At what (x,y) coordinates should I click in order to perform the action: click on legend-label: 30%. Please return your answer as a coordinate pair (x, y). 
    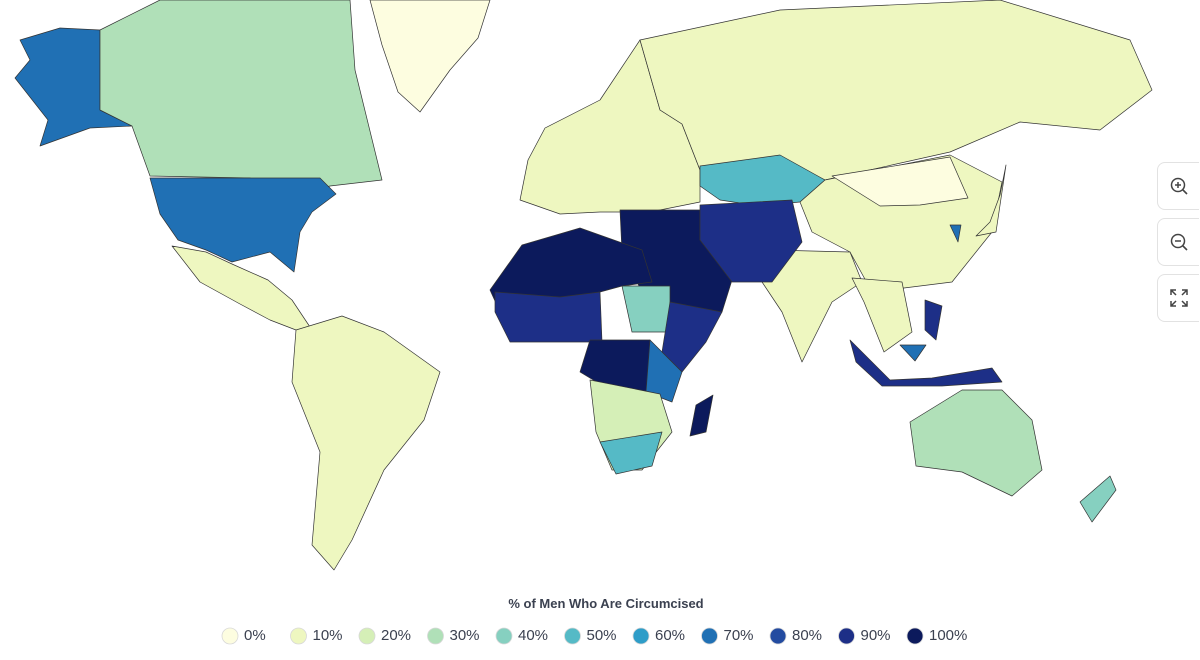
    Looking at the image, I should click on (465, 635).